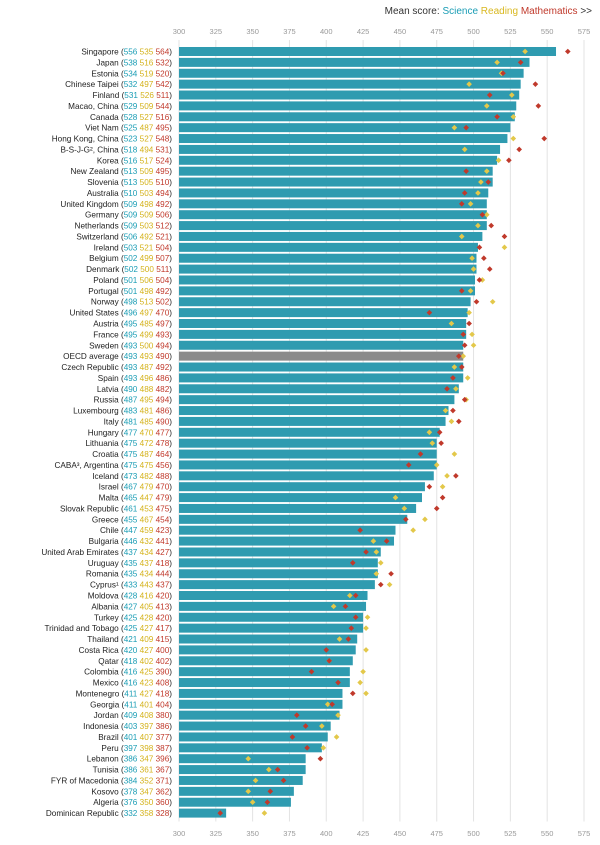 The image size is (600, 845). I want to click on legend-more-link: >>, so click(586, 11).